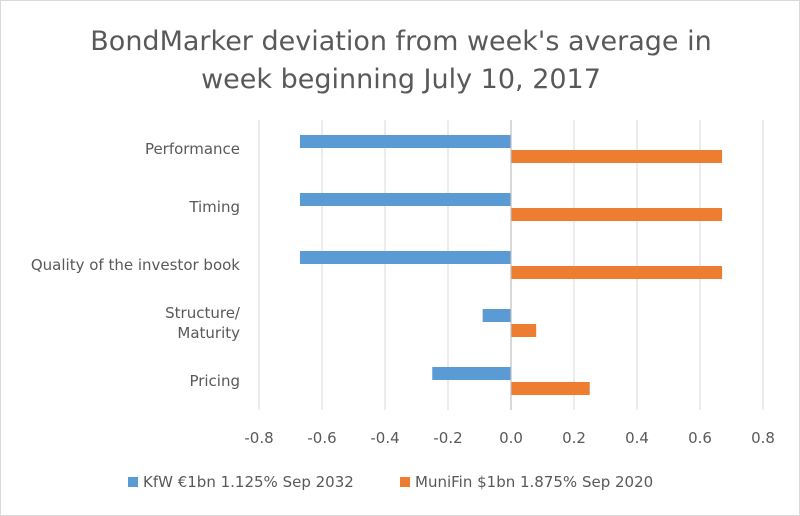 The height and width of the screenshot is (516, 800). I want to click on category-label: Performance, so click(192, 149).